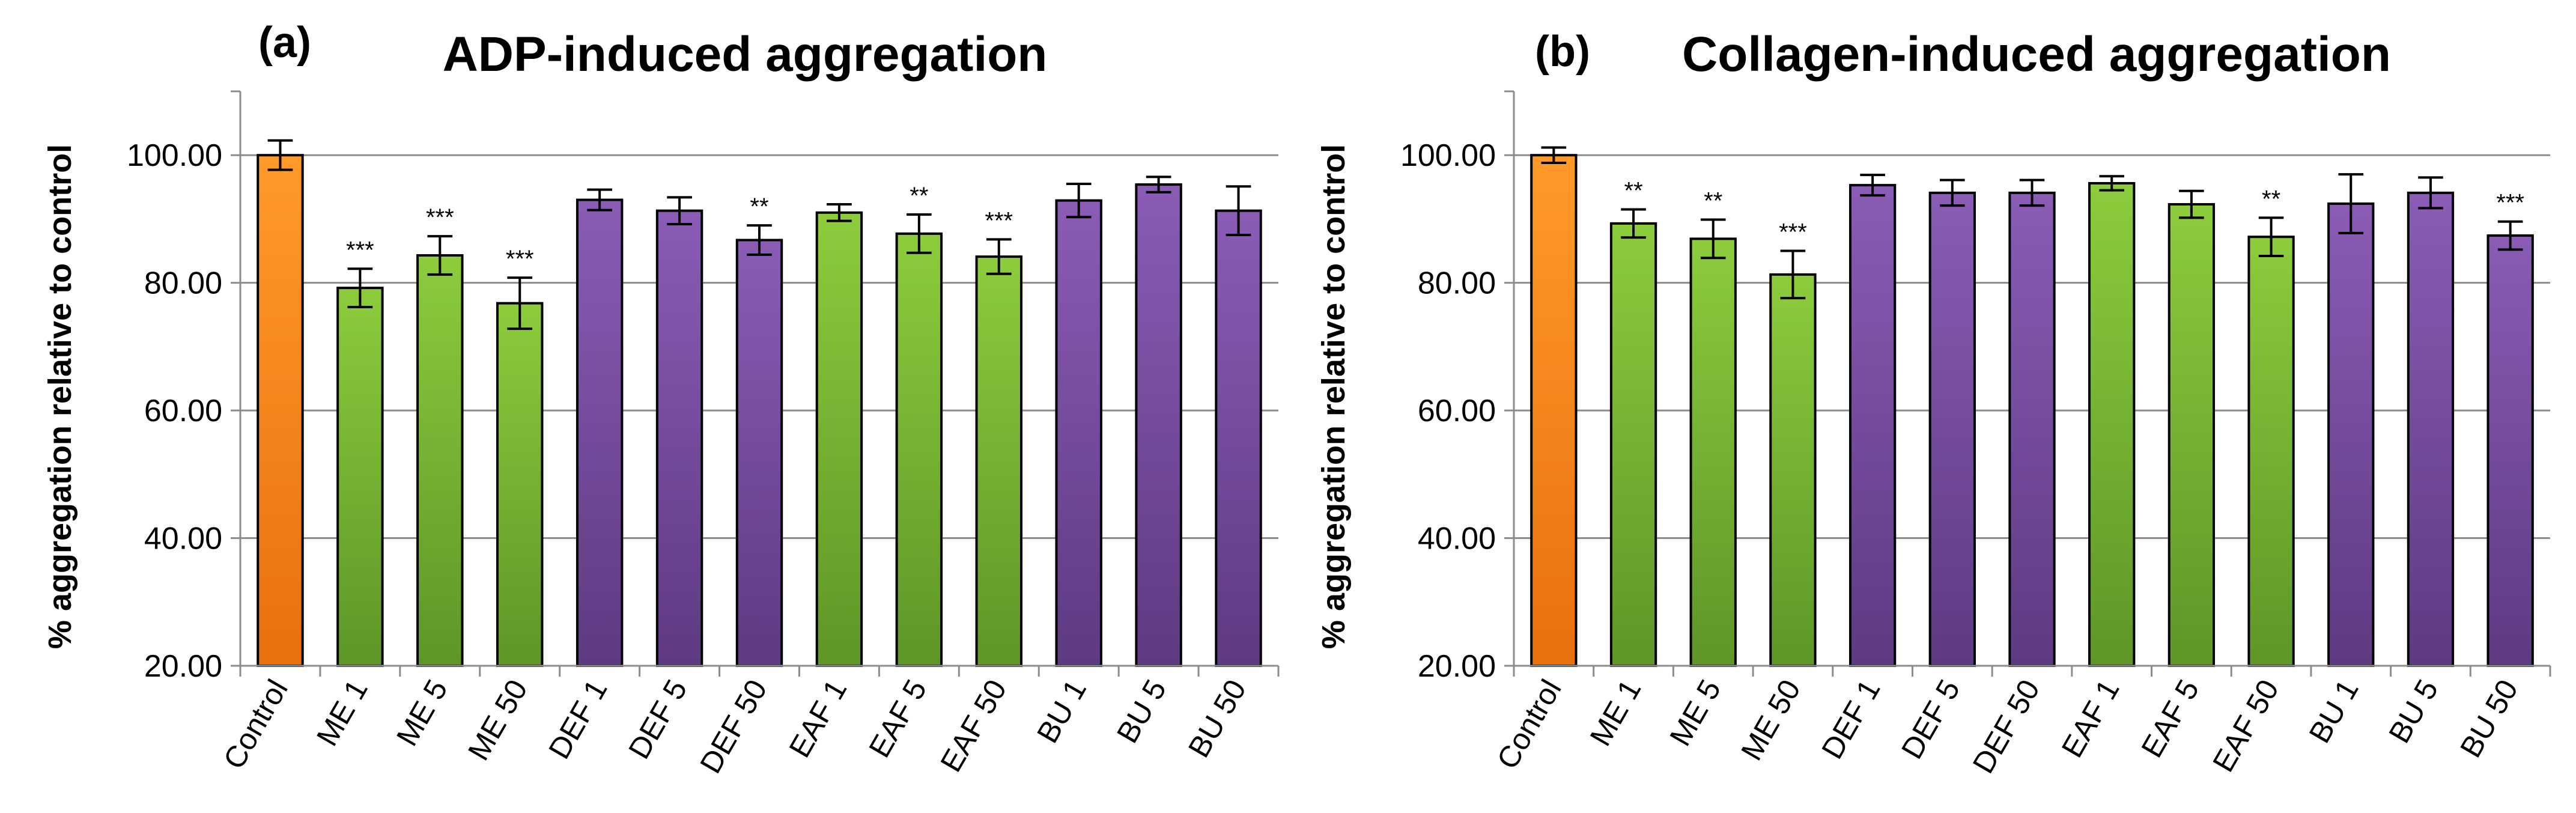 Image resolution: width=2576 pixels, height=813 pixels. What do you see at coordinates (1563, 52) in the screenshot?
I see `panel-label: (b)` at bounding box center [1563, 52].